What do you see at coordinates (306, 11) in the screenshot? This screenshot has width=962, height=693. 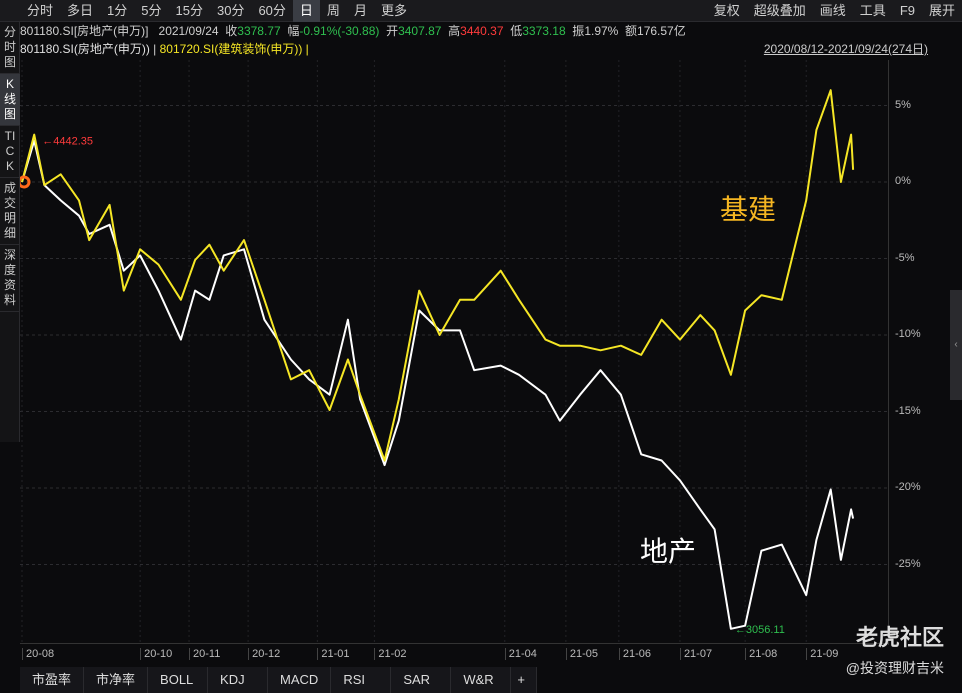 I see `period-tab: 日` at bounding box center [306, 11].